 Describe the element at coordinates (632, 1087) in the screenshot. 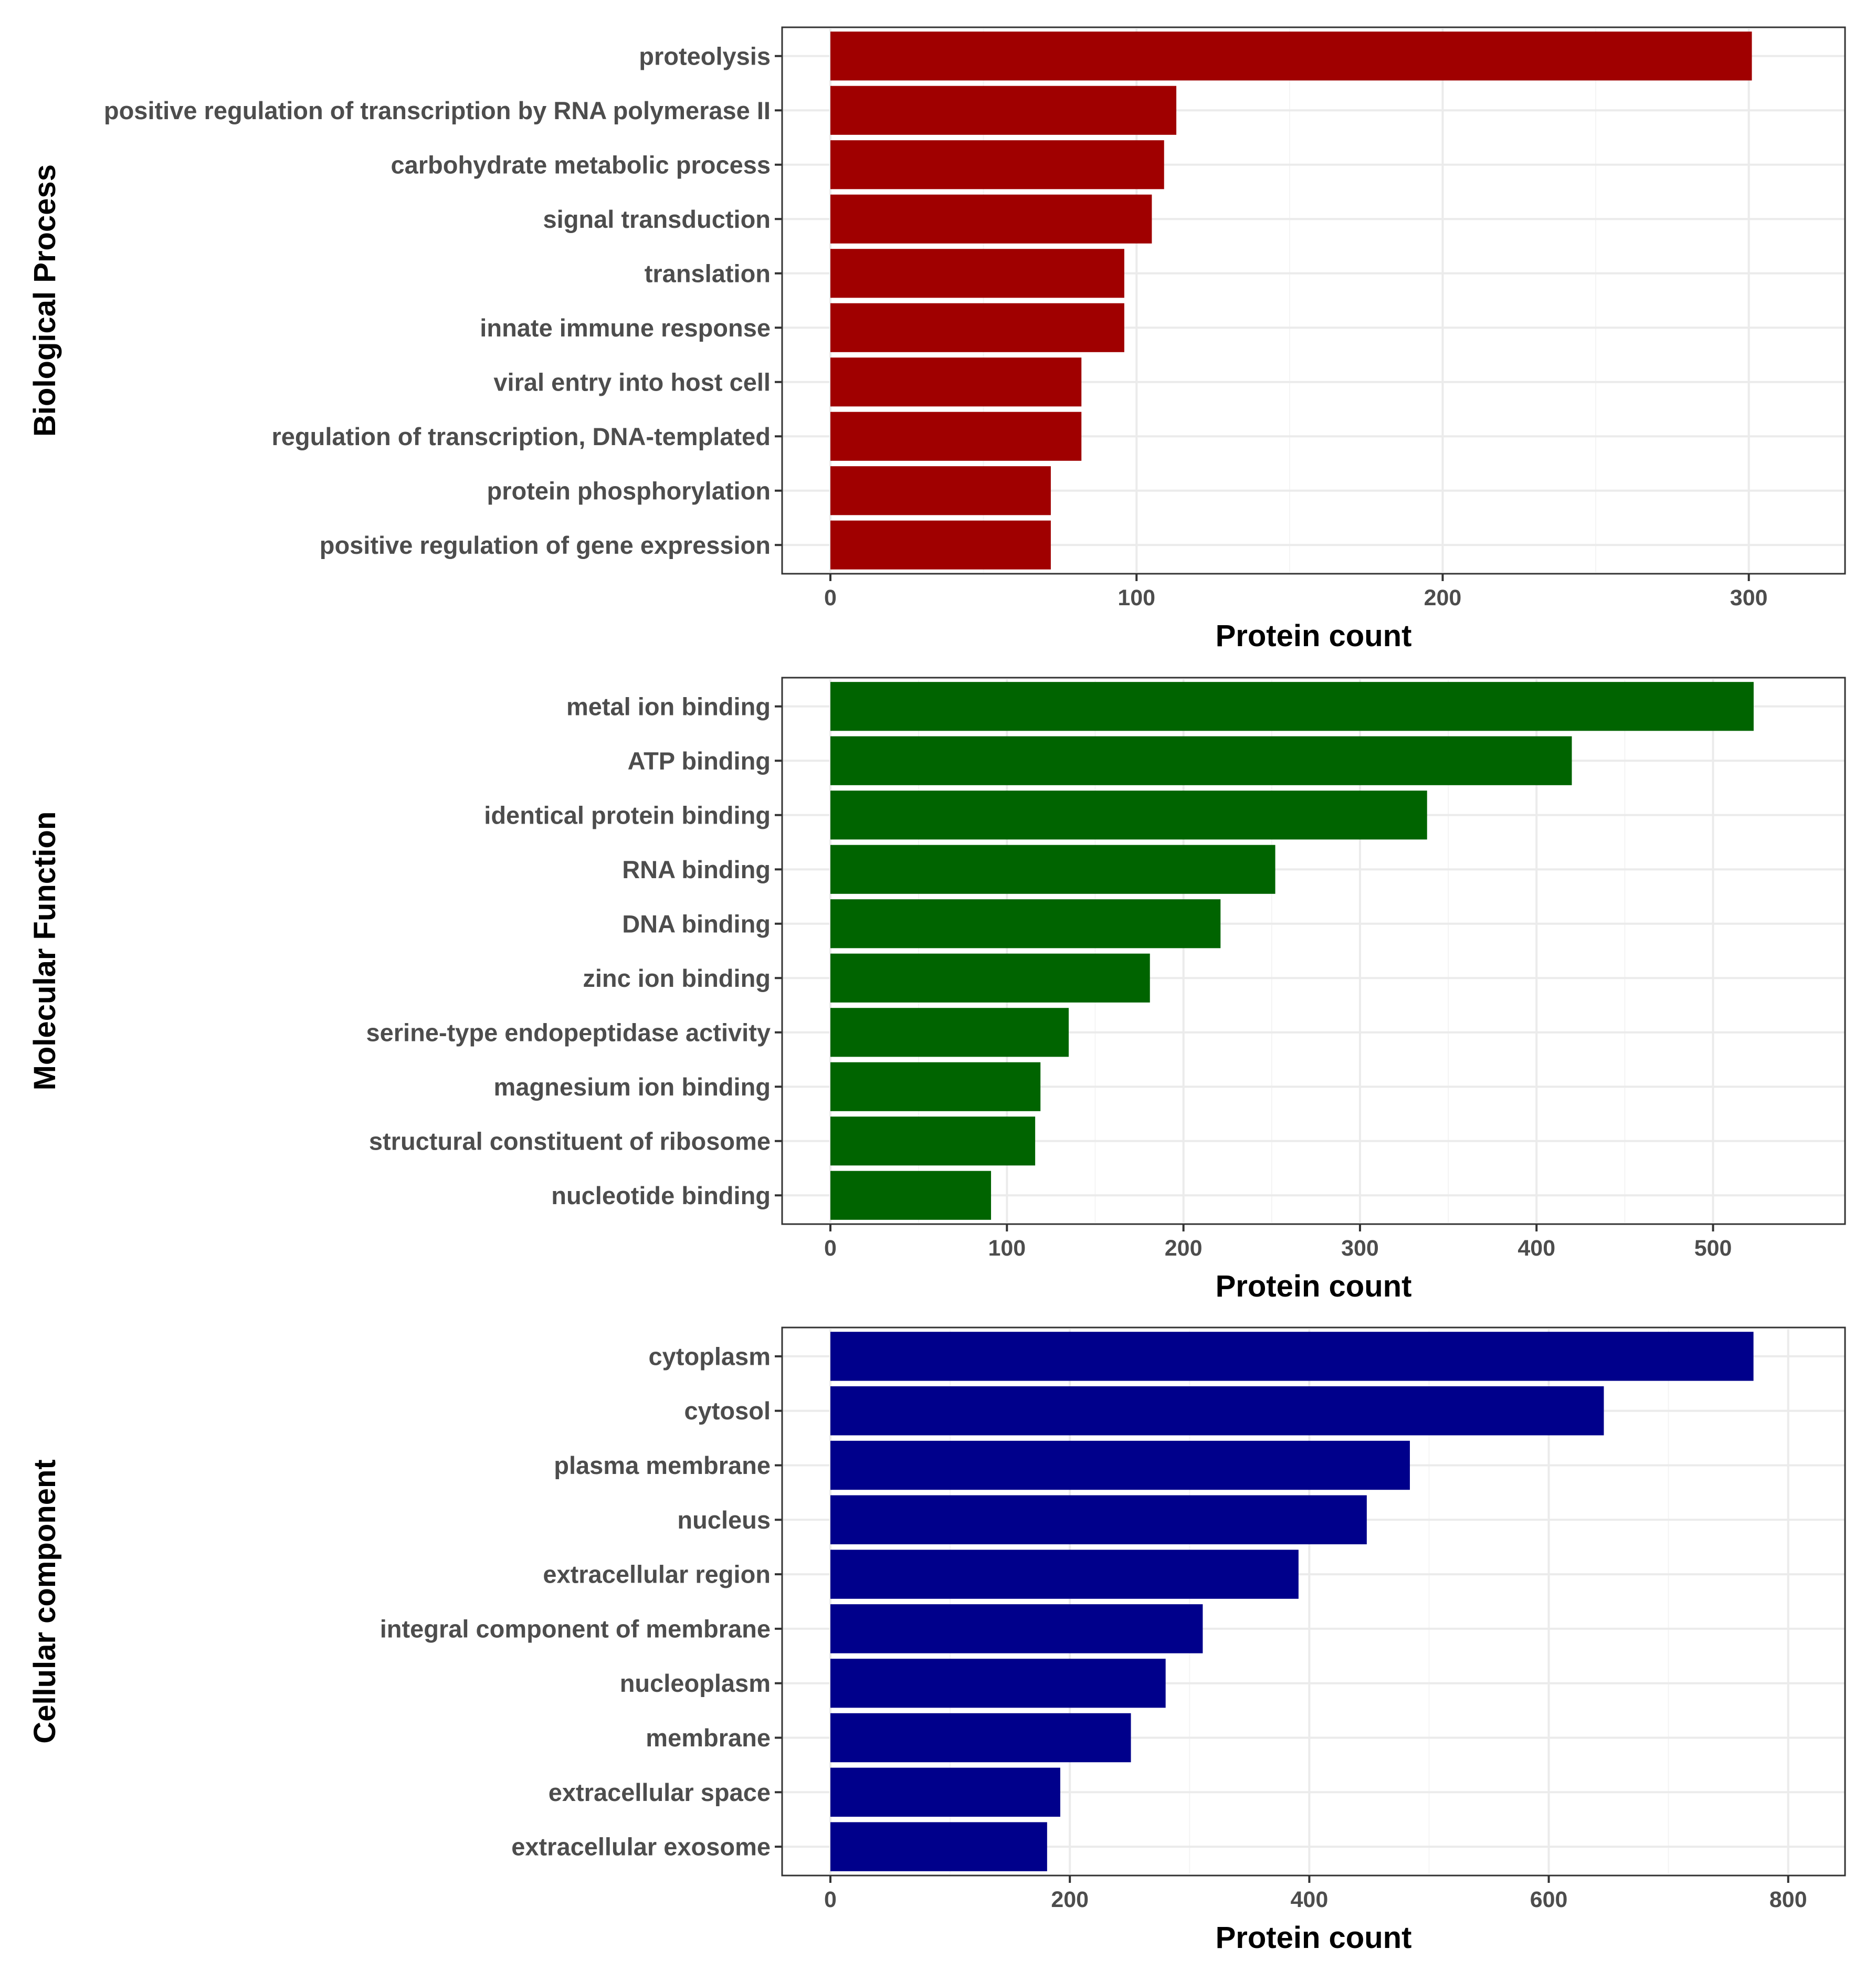

I see `category-label: magnesium ion binding` at that location.